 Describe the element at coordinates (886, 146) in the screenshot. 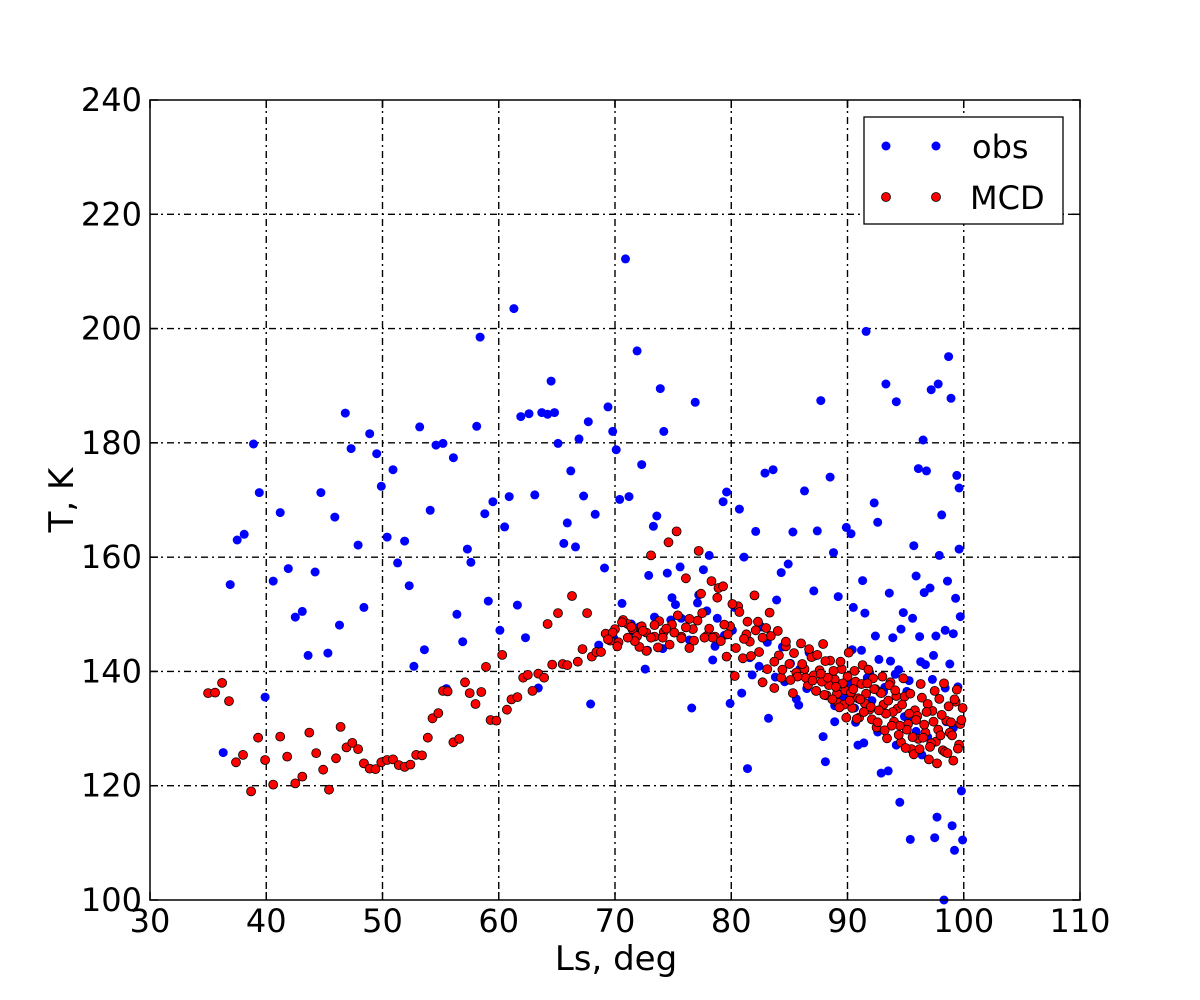

I see `legend-obs-marker` at that location.